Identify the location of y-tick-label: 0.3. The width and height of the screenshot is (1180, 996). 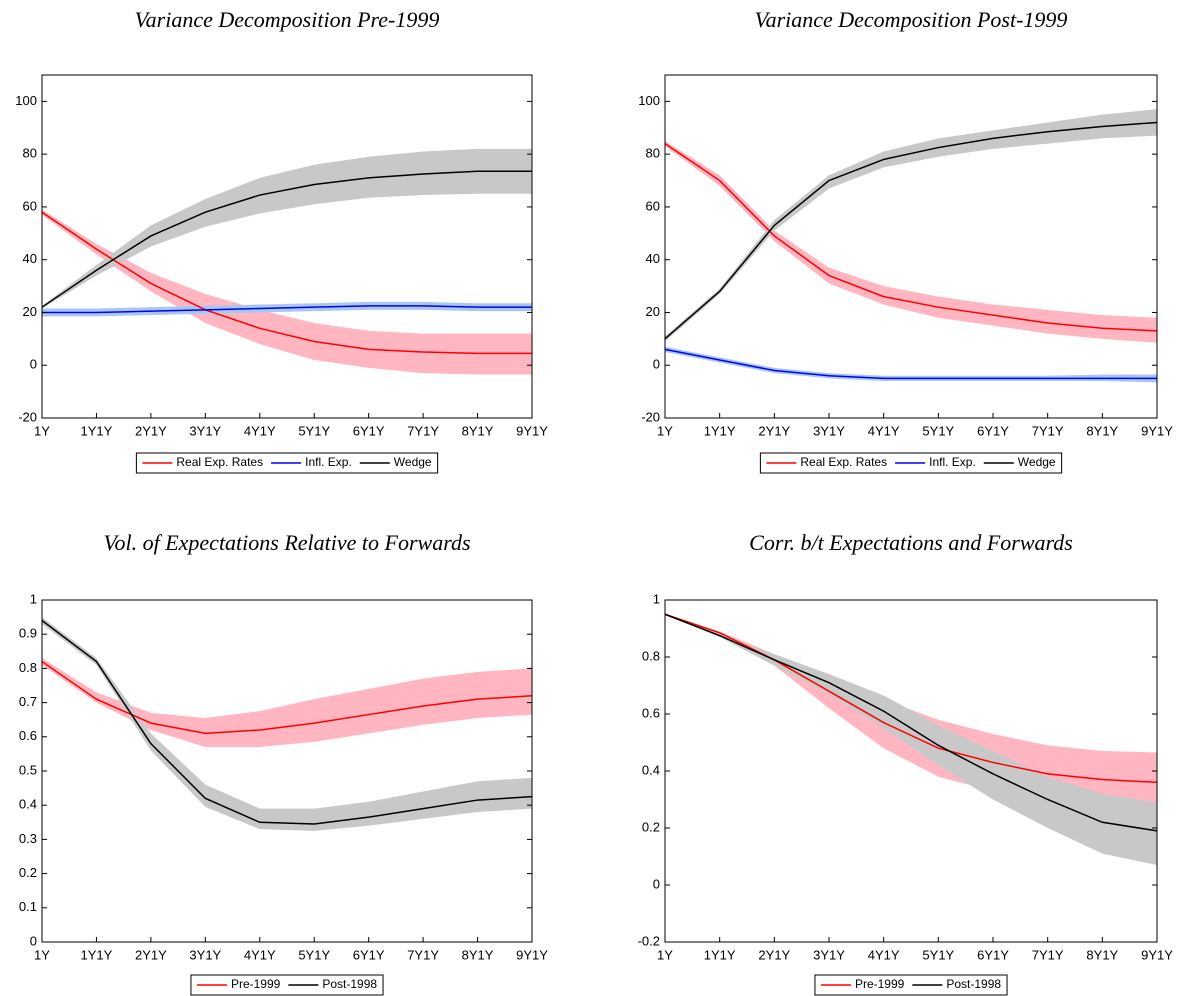
(28, 838).